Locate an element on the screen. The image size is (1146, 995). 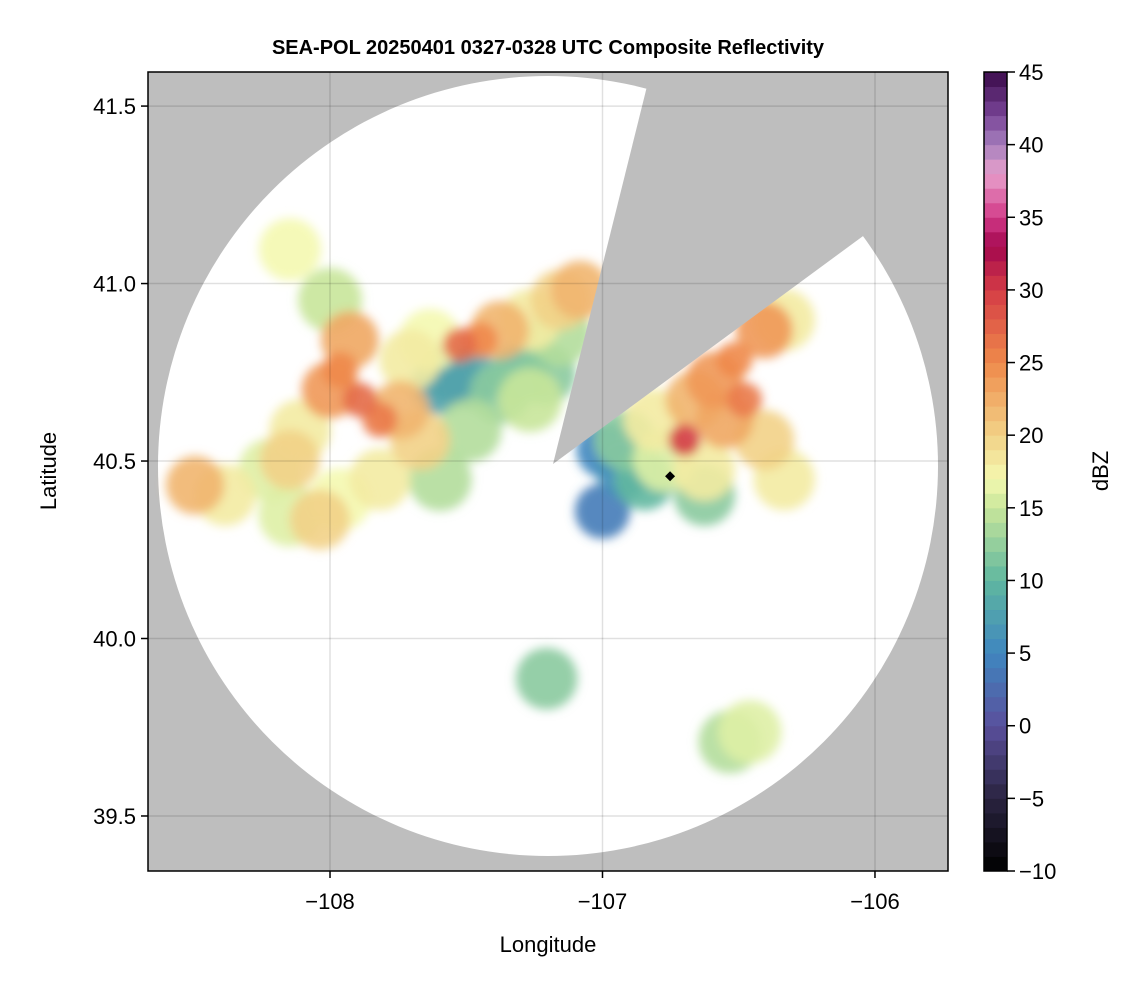
x-tick-label: −106 is located at coordinates (875, 901).